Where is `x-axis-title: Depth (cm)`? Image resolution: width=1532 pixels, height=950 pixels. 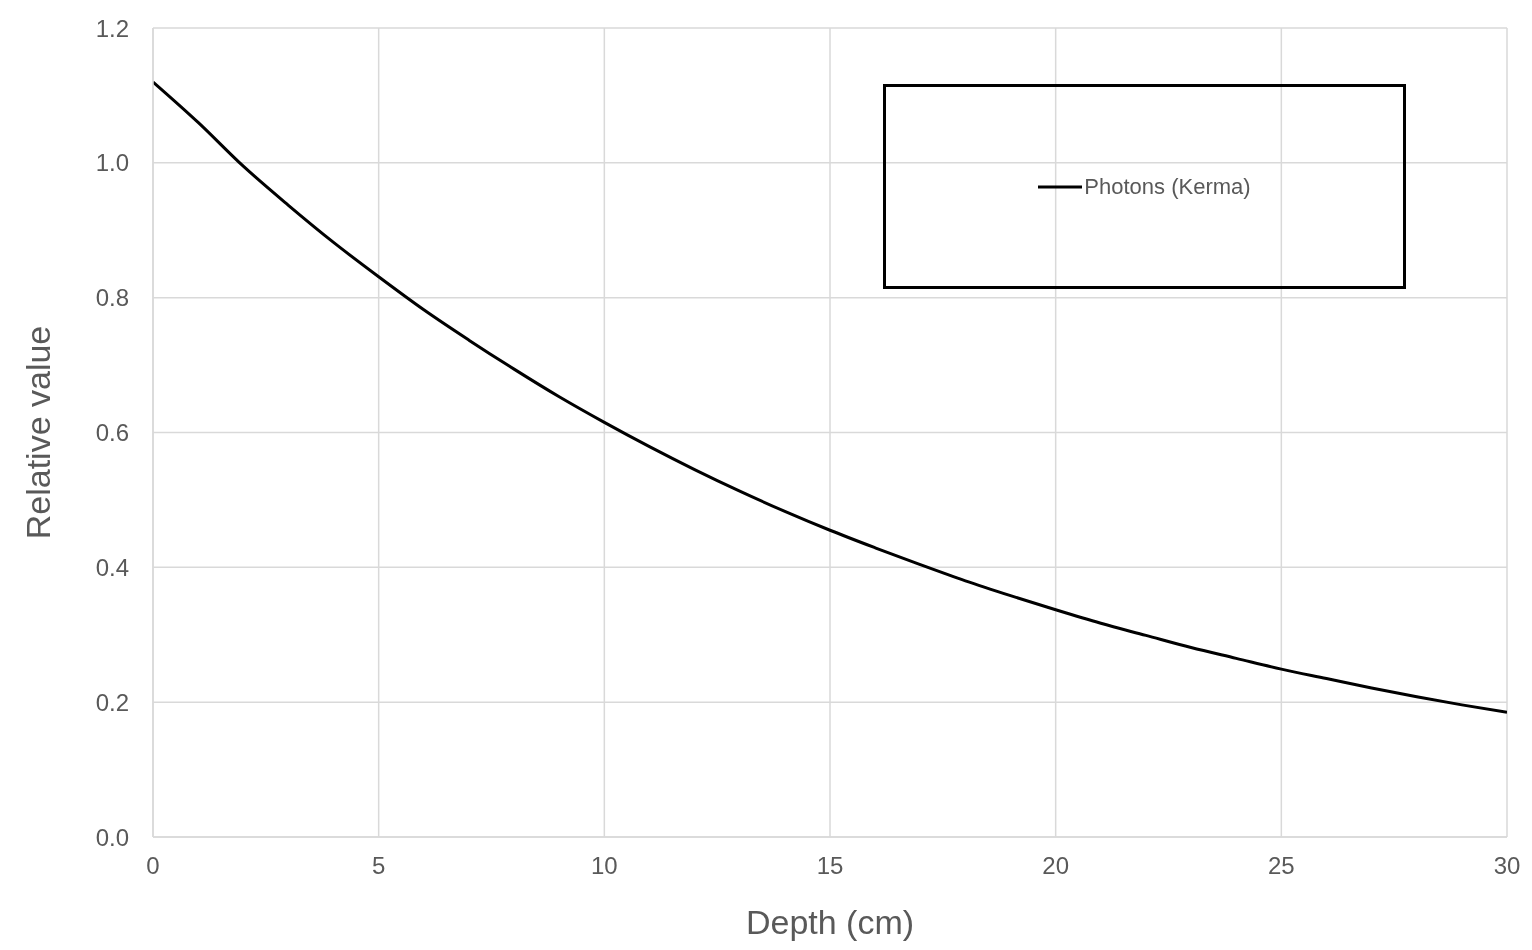
x-axis-title: Depth (cm) is located at coordinates (830, 922).